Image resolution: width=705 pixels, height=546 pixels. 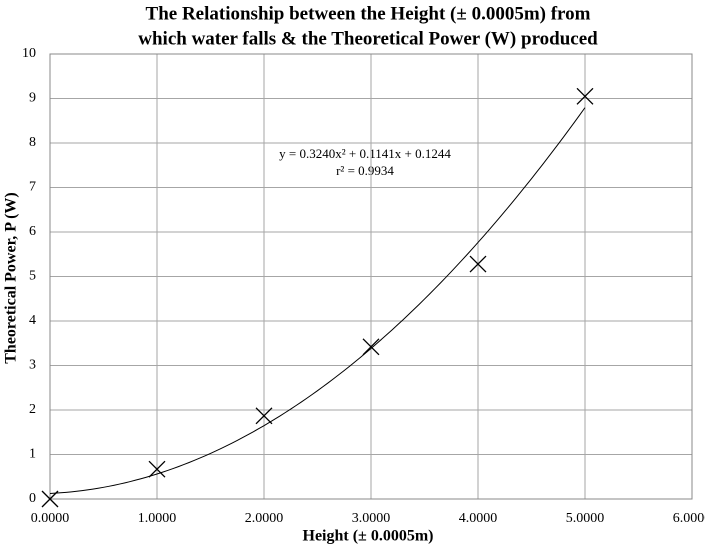 What do you see at coordinates (50, 518) in the screenshot?
I see `x-tick-label: 0.0000` at bounding box center [50, 518].